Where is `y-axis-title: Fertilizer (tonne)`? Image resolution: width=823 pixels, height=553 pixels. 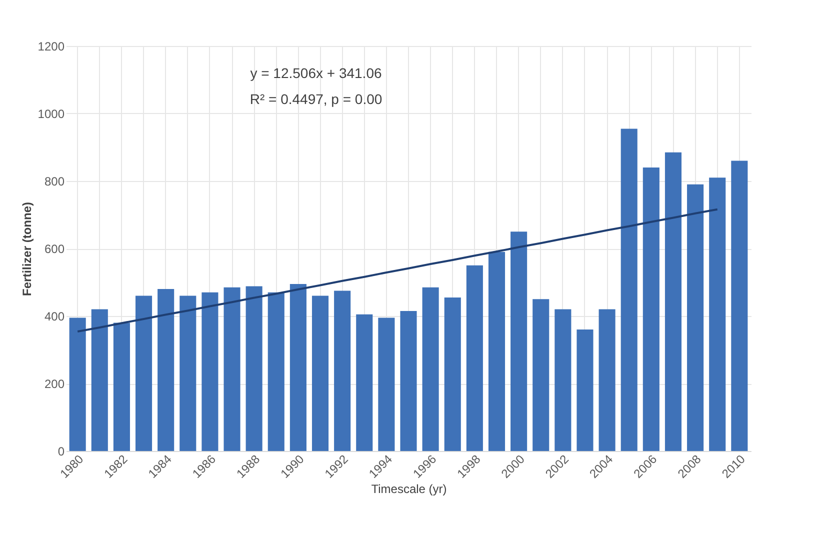
y-axis-title: Fertilizer (tonne) is located at coordinates (27, 249).